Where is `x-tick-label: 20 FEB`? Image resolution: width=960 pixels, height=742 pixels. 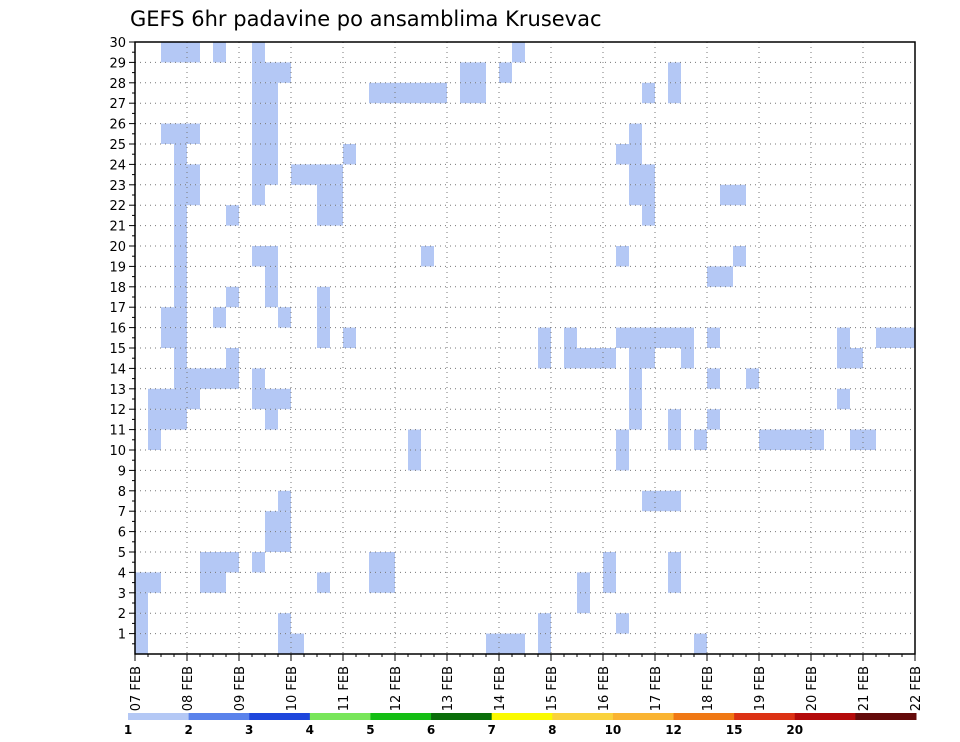 x-tick-label: 20 FEB is located at coordinates (812, 688).